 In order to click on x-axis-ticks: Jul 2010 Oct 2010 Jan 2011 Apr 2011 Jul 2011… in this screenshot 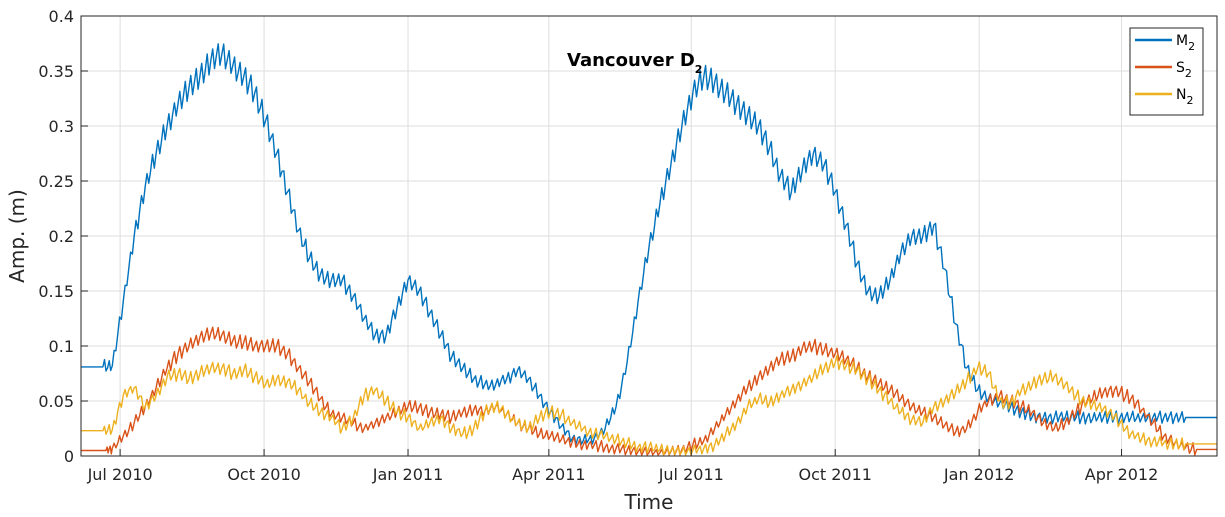, I will do `click(622, 466)`.